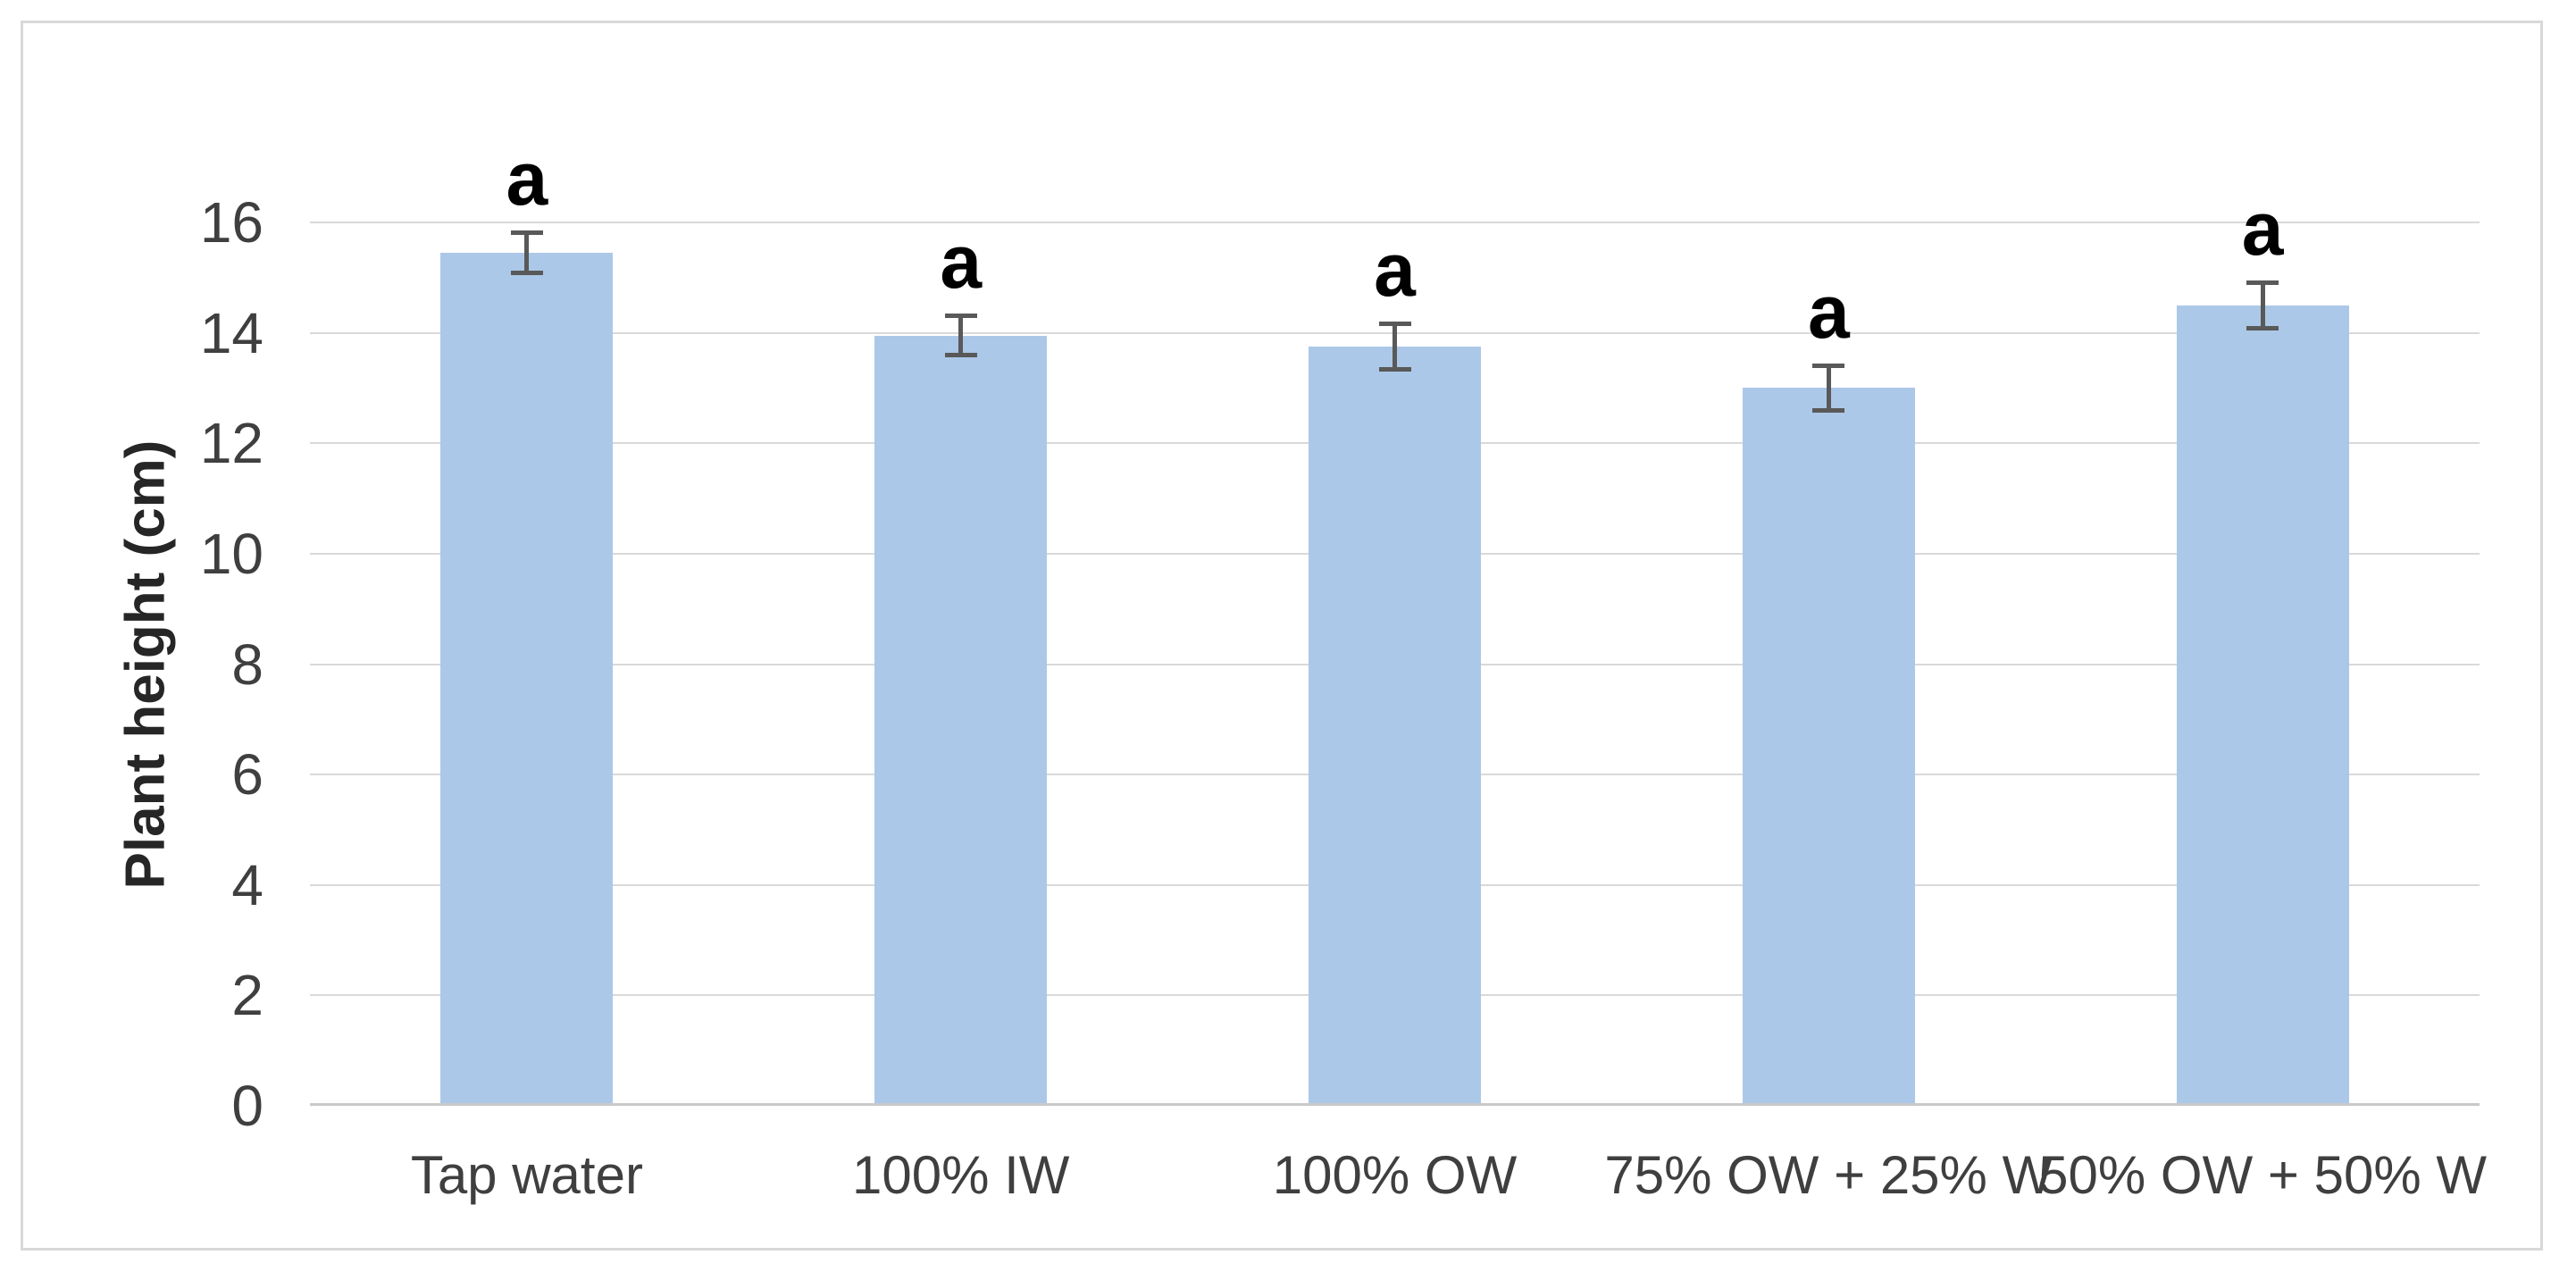  What do you see at coordinates (526, 1175) in the screenshot?
I see `category-label: Tap water` at bounding box center [526, 1175].